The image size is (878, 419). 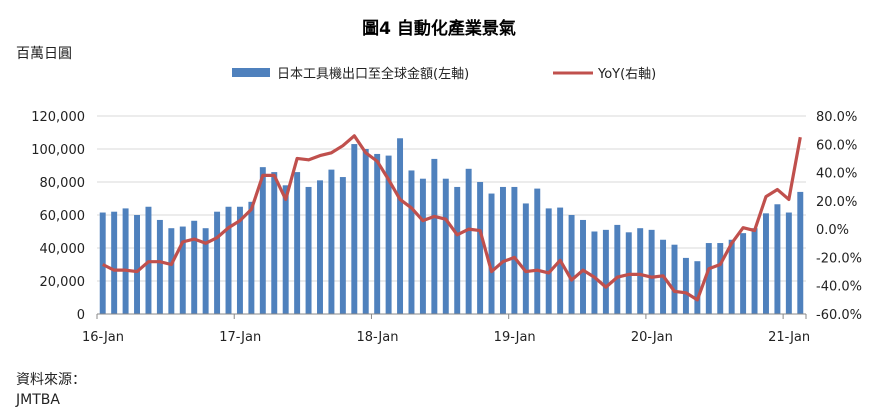 What do you see at coordinates (63, 216) in the screenshot?
I see `y-left-tick-label: 60,000` at bounding box center [63, 216].